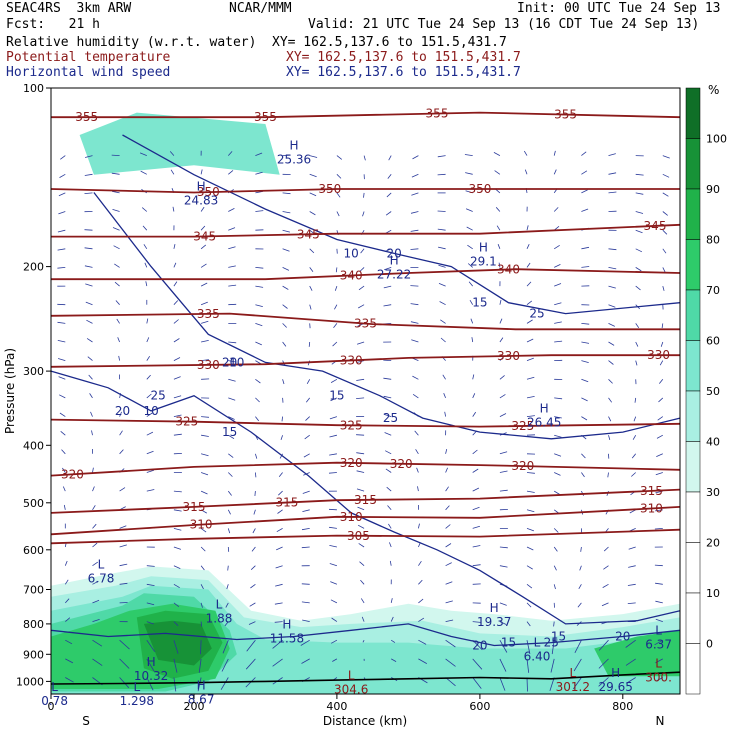 Image resolution: width=740 pixels, height=740 pixels. What do you see at coordinates (201, 525) in the screenshot?
I see `theta-label: 310` at bounding box center [201, 525].